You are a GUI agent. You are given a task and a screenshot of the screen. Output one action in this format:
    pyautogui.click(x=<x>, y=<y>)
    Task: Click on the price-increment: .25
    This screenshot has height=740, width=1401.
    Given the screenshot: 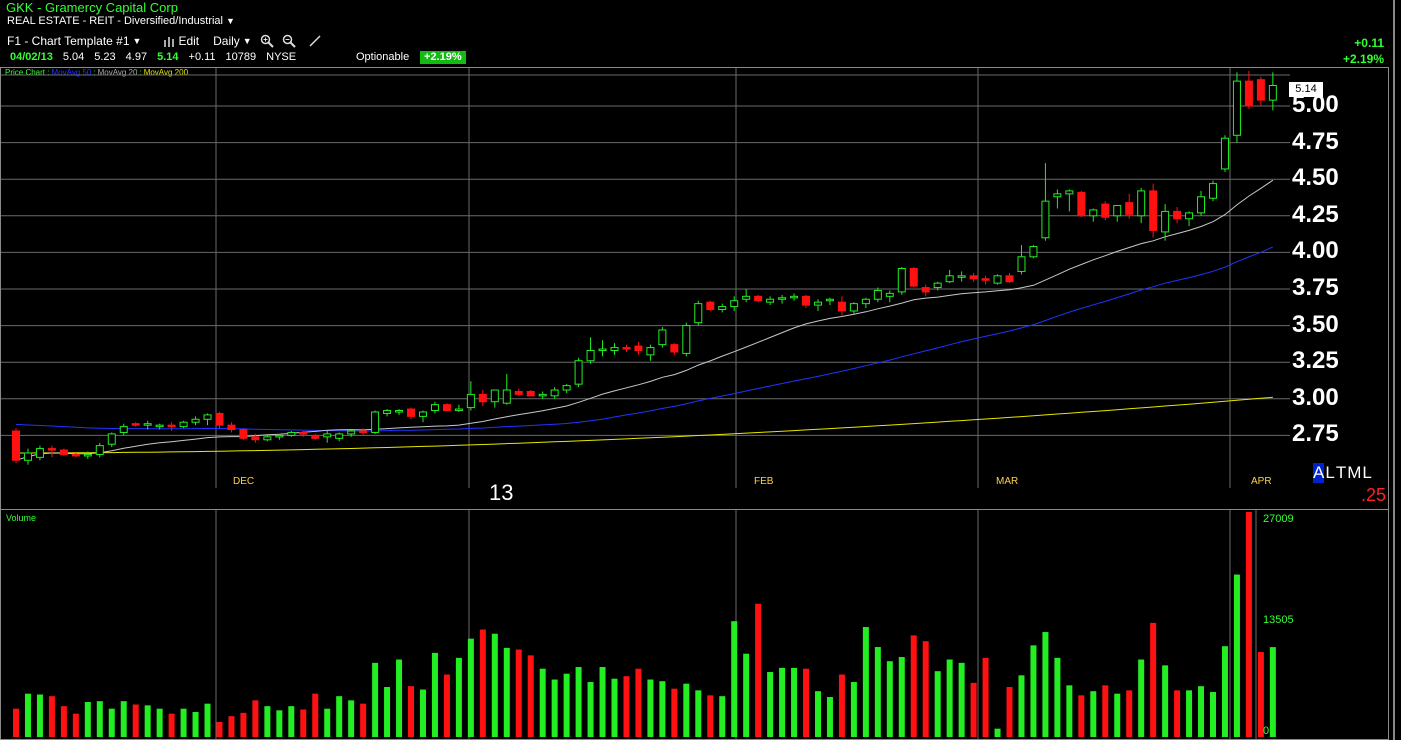 What is the action you would take?
    pyautogui.click(x=1374, y=495)
    